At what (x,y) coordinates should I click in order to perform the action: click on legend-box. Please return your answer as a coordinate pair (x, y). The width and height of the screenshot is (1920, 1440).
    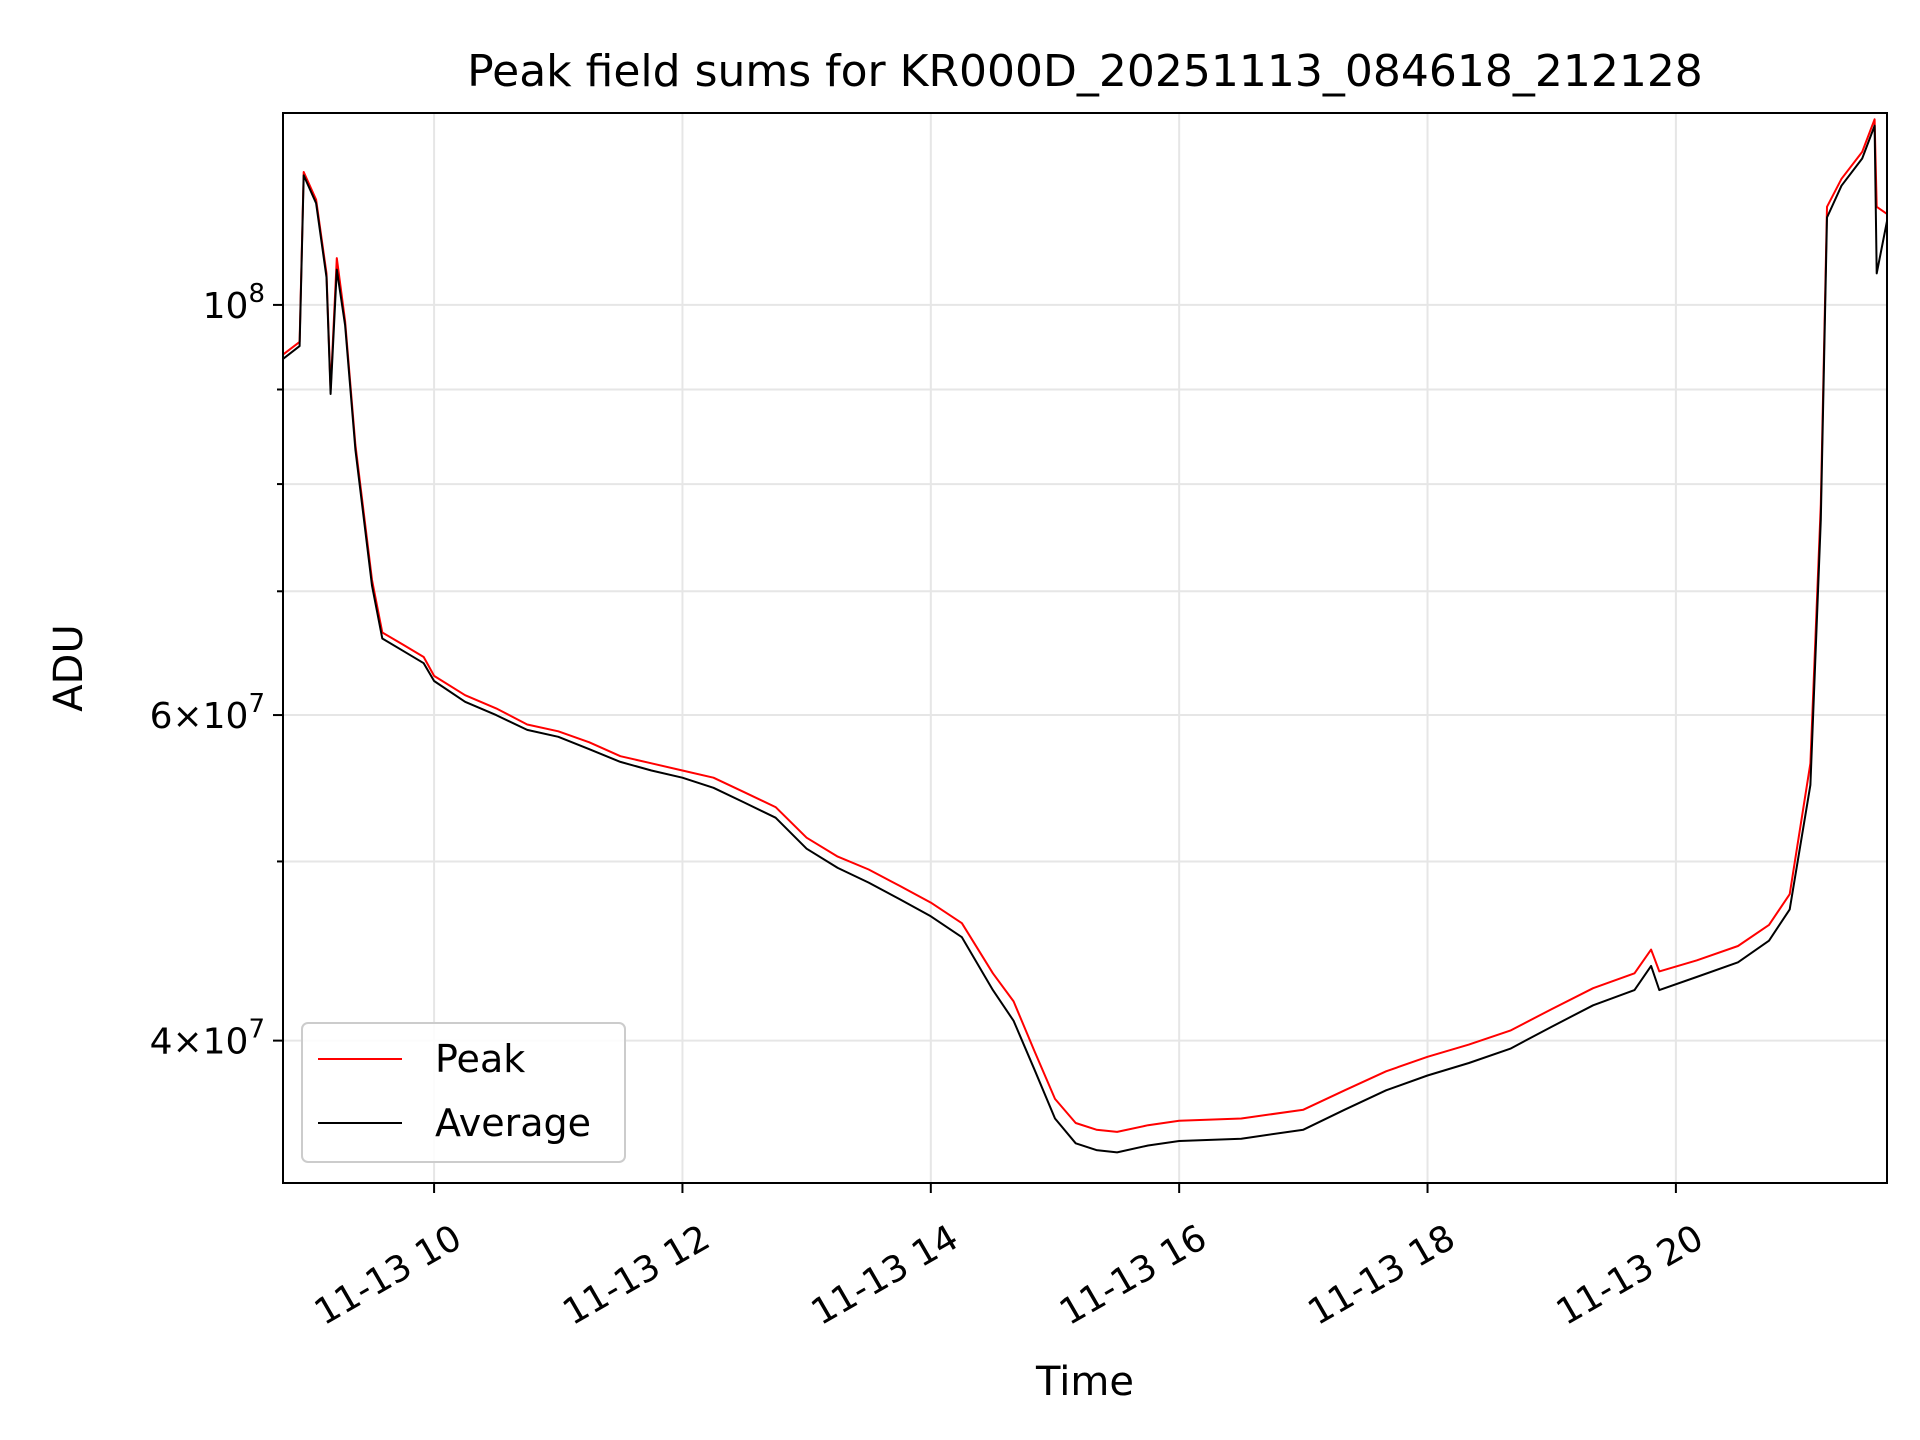
    Looking at the image, I should click on (463, 1092).